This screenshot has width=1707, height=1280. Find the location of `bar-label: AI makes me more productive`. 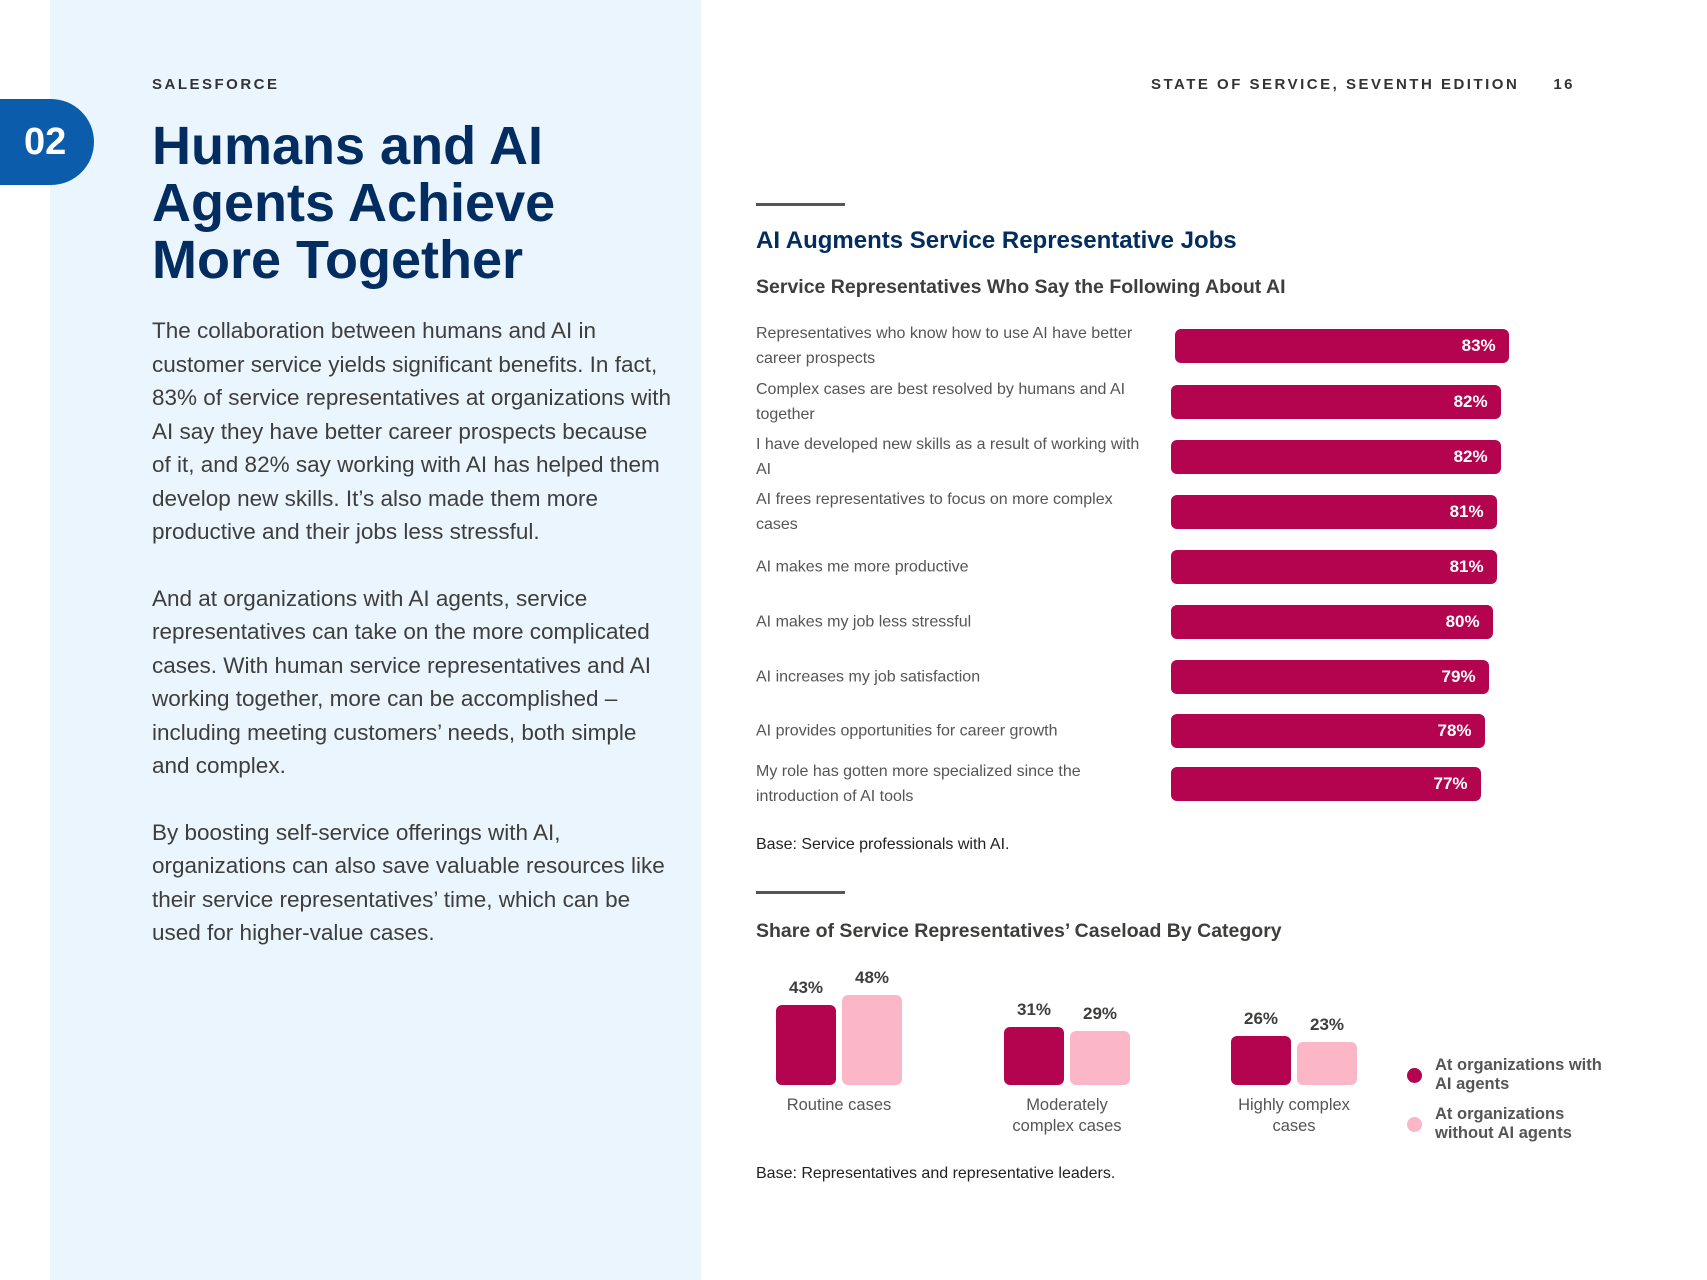

bar-label: AI makes me more productive is located at coordinates (862, 567).